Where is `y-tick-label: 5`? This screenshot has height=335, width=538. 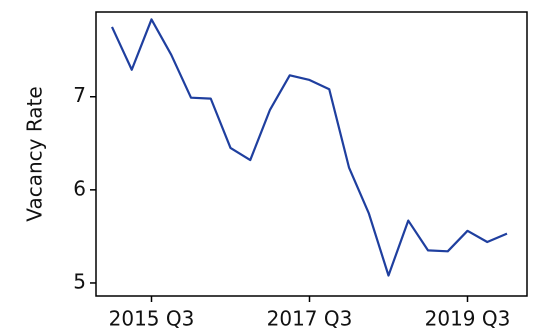
y-tick-label: 5 is located at coordinates (79, 281).